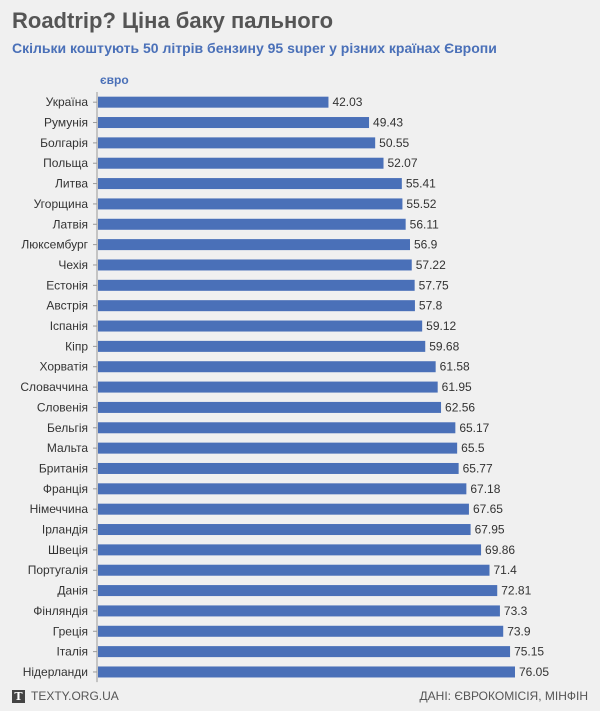 This screenshot has height=711, width=600. What do you see at coordinates (69, 326) in the screenshot?
I see `category-label: Іспанія` at bounding box center [69, 326].